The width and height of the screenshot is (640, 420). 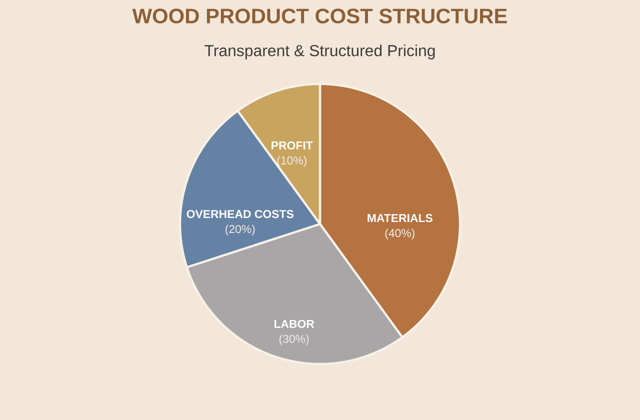 I want to click on data-label: (10%), so click(x=291, y=161).